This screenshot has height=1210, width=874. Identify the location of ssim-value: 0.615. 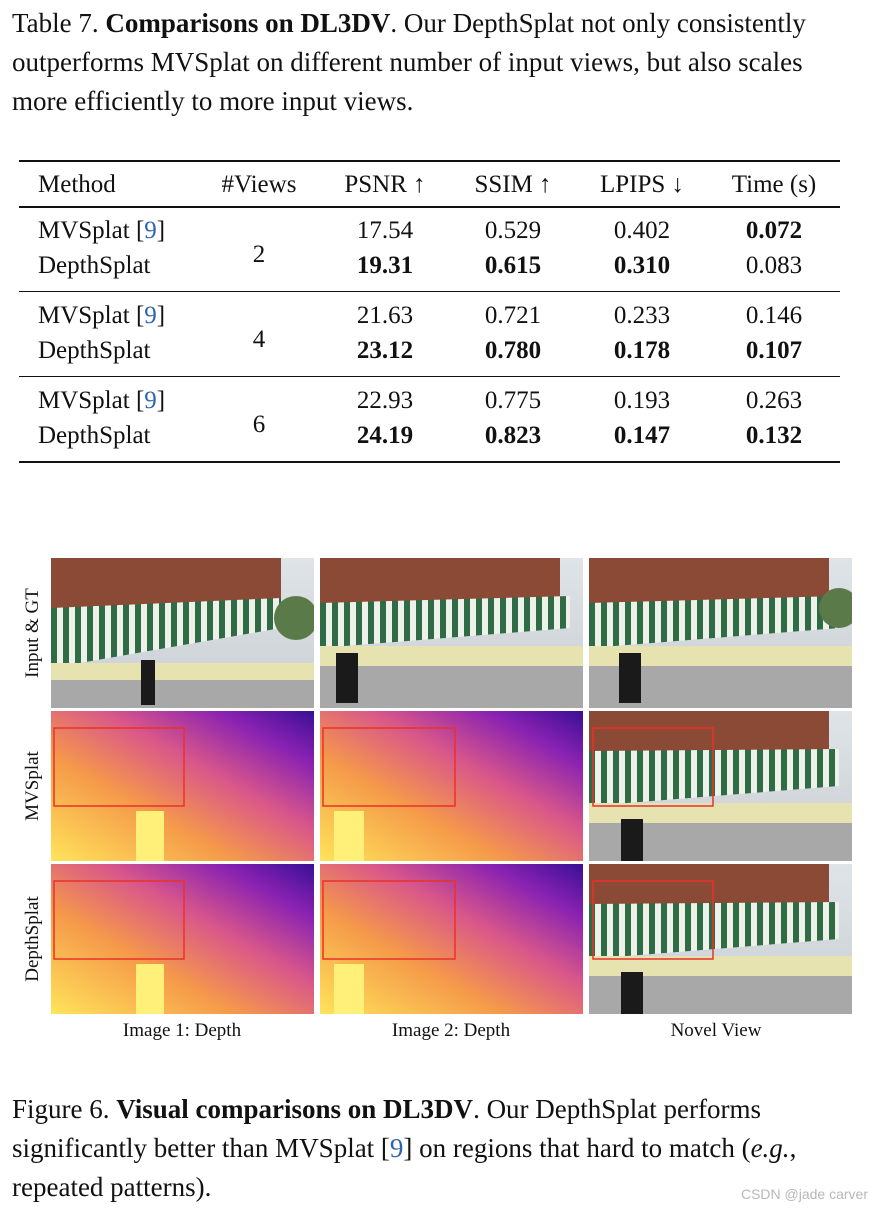
(513, 265).